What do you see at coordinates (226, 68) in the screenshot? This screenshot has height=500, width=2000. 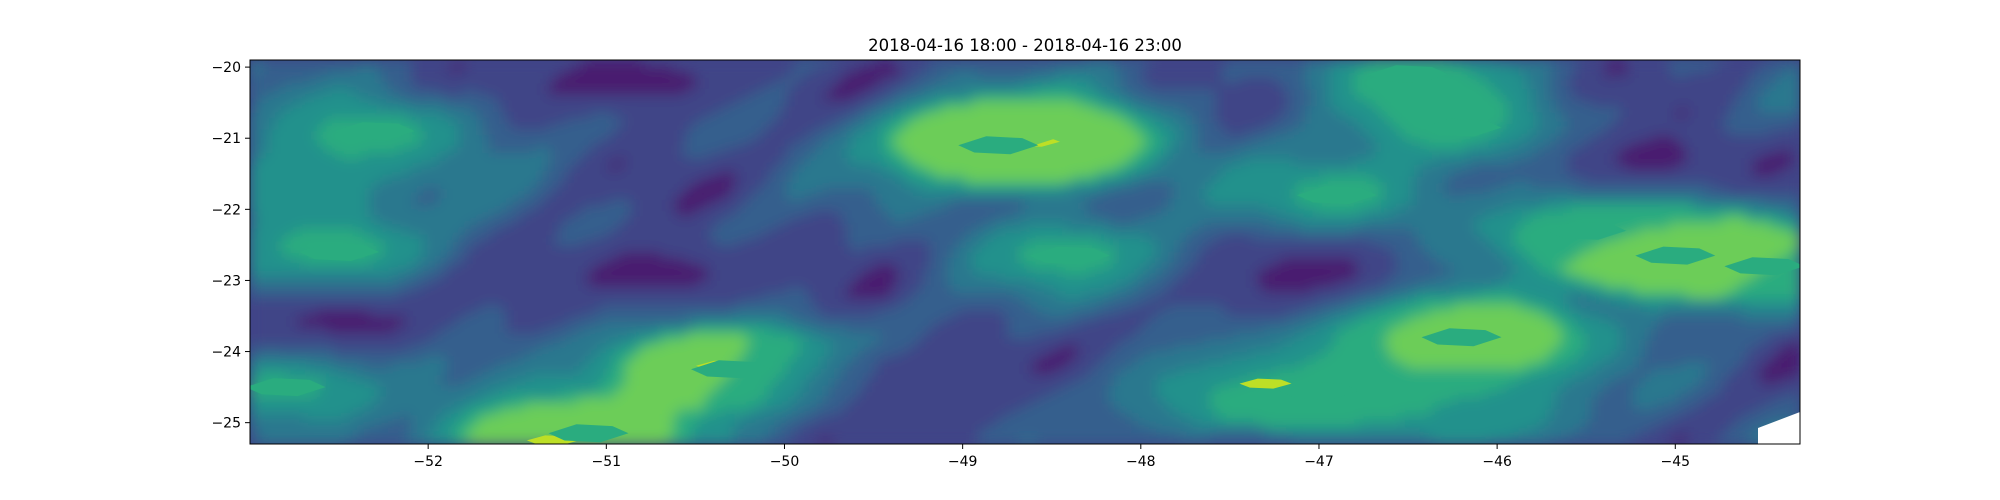 I see `y-tick-label-0: −20` at bounding box center [226, 68].